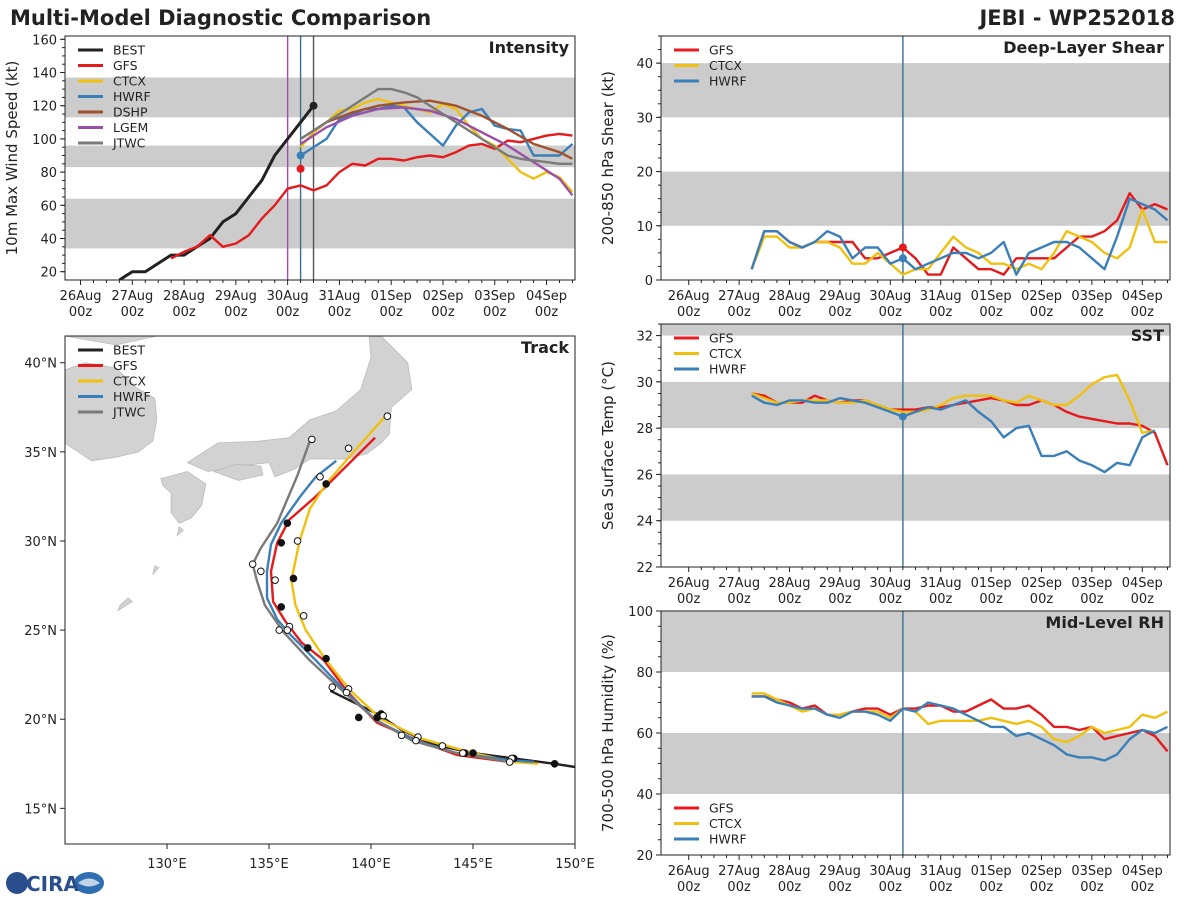 This screenshot has height=900, width=1200. I want to click on intensity-series-best, so click(216, 192).